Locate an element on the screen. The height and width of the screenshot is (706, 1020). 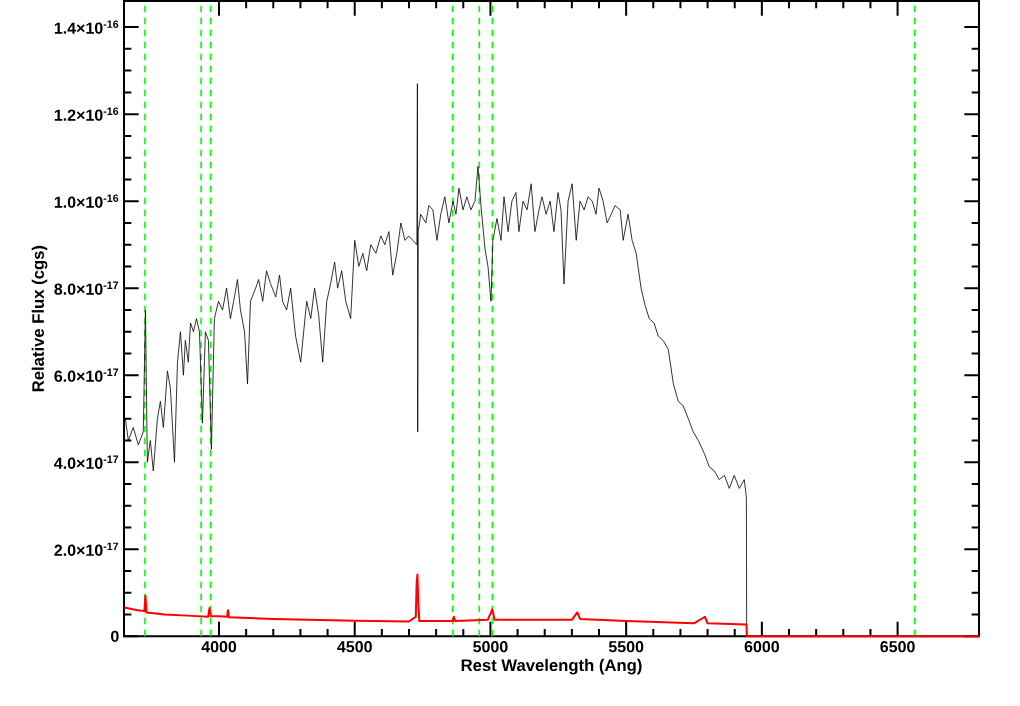
y-tick-label: 0 is located at coordinates (115, 636).